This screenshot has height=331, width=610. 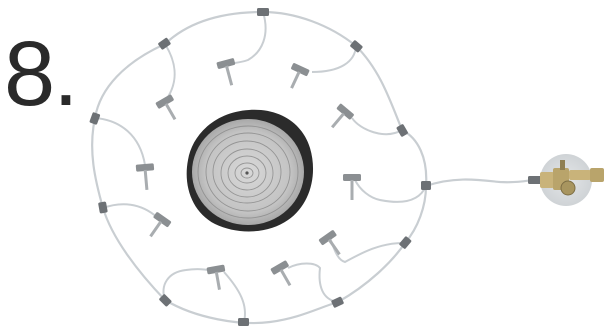 I want to click on tree-stump-cross-section-icon, so click(x=250, y=170).